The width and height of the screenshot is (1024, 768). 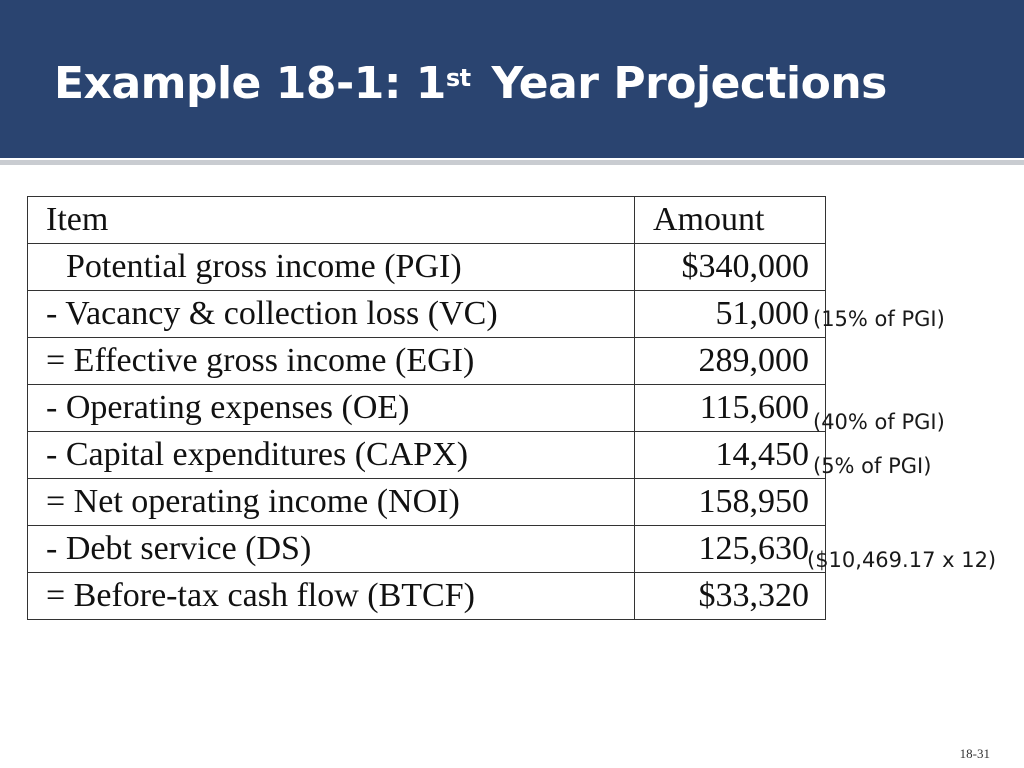 I want to click on table-row: - Vacancy & collection loss (VC) 51,000, so click(x=426, y=314).